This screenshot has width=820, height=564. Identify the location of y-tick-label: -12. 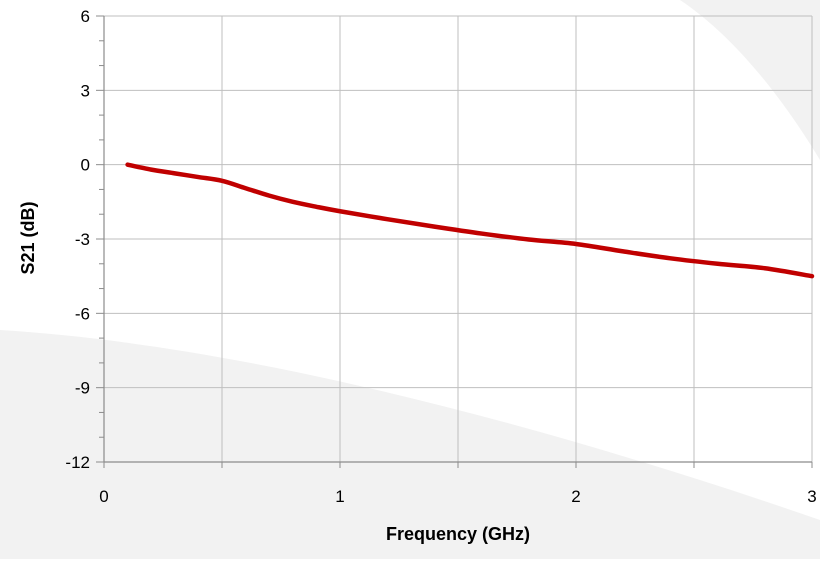
(77, 462).